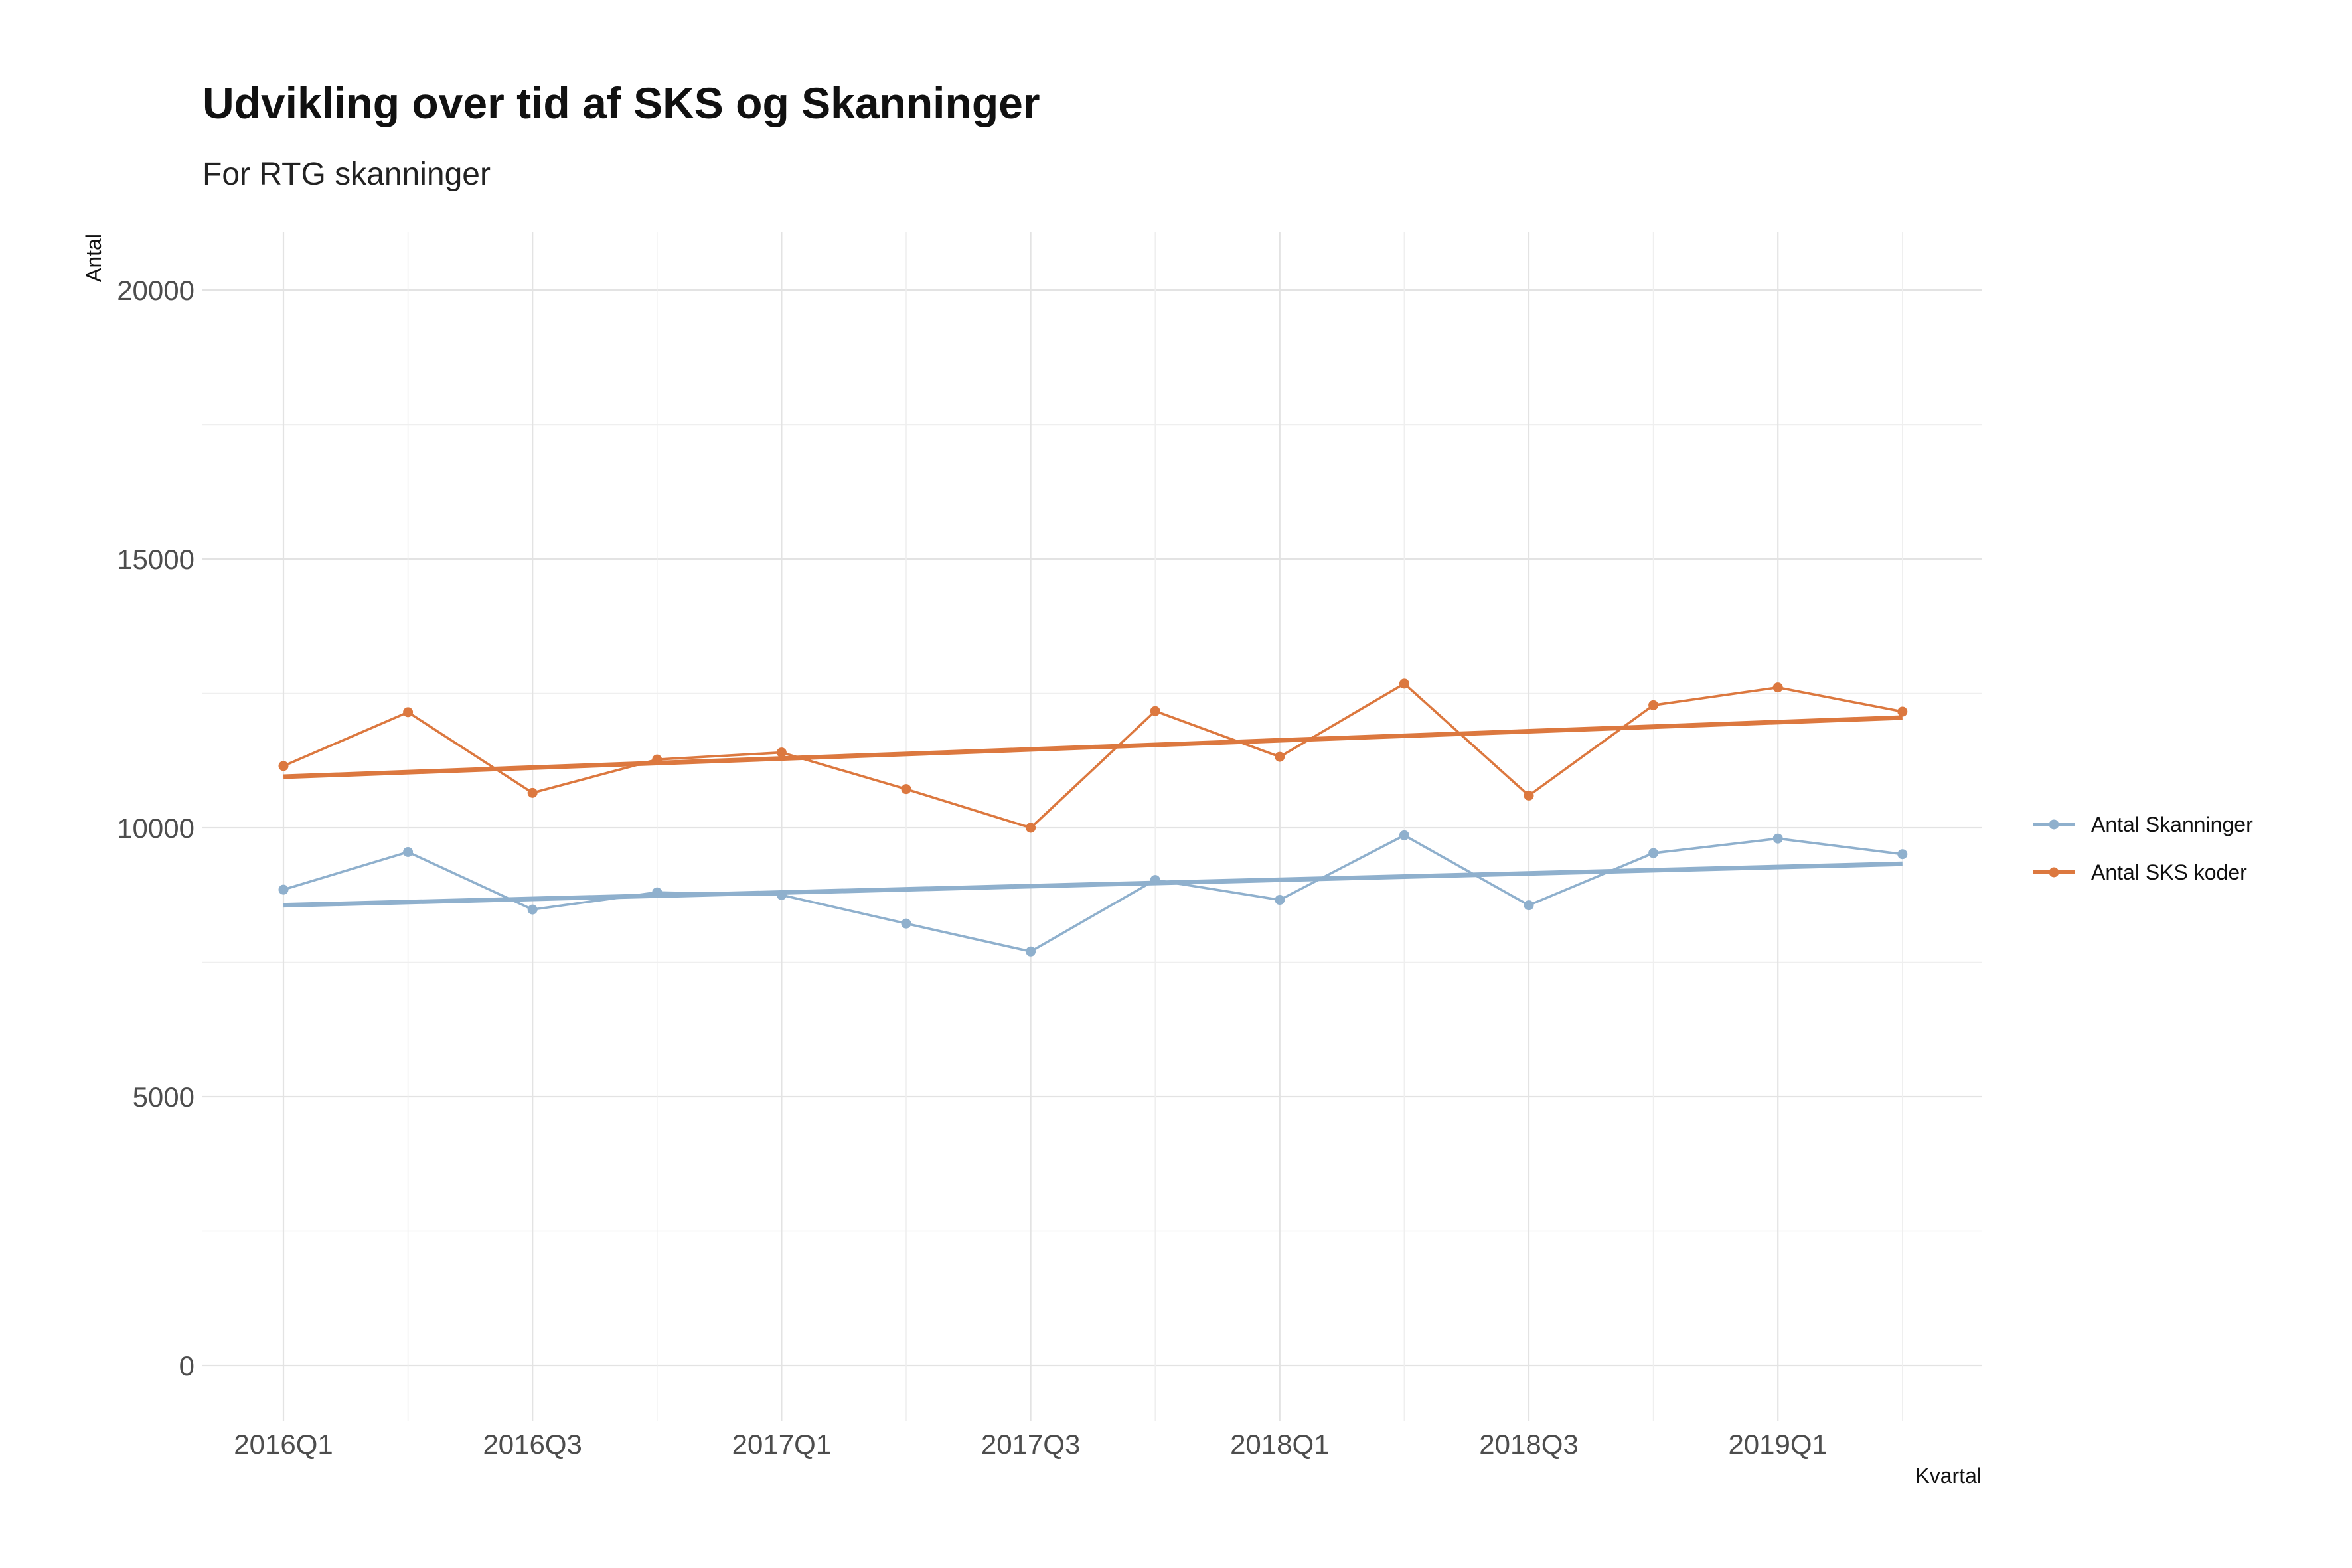  What do you see at coordinates (156, 560) in the screenshot?
I see `y-tick-label: 15000` at bounding box center [156, 560].